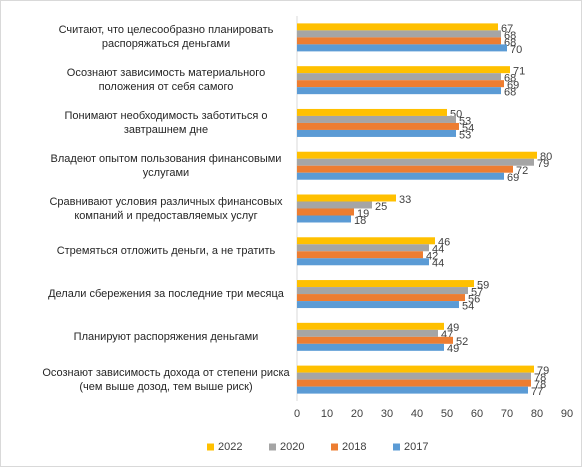  I want to click on legend-label: 2022, so click(230, 447).